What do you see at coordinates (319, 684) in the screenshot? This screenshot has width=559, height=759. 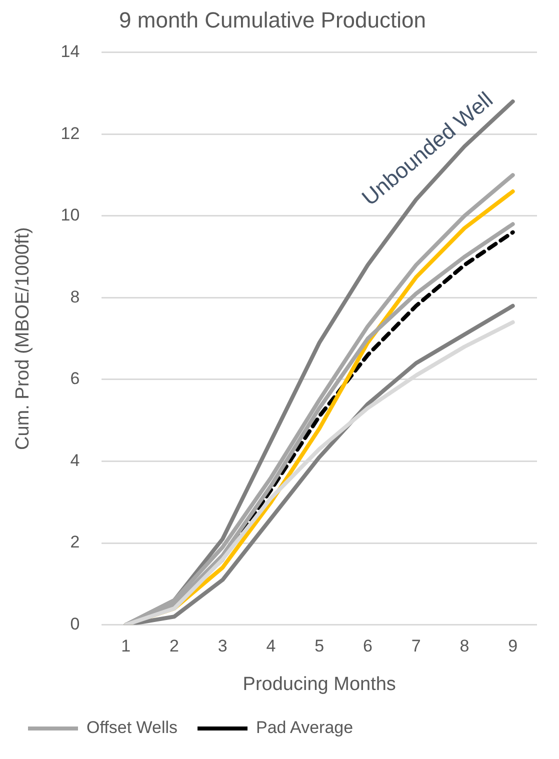 I see `x-axis-title: Producing Months` at bounding box center [319, 684].